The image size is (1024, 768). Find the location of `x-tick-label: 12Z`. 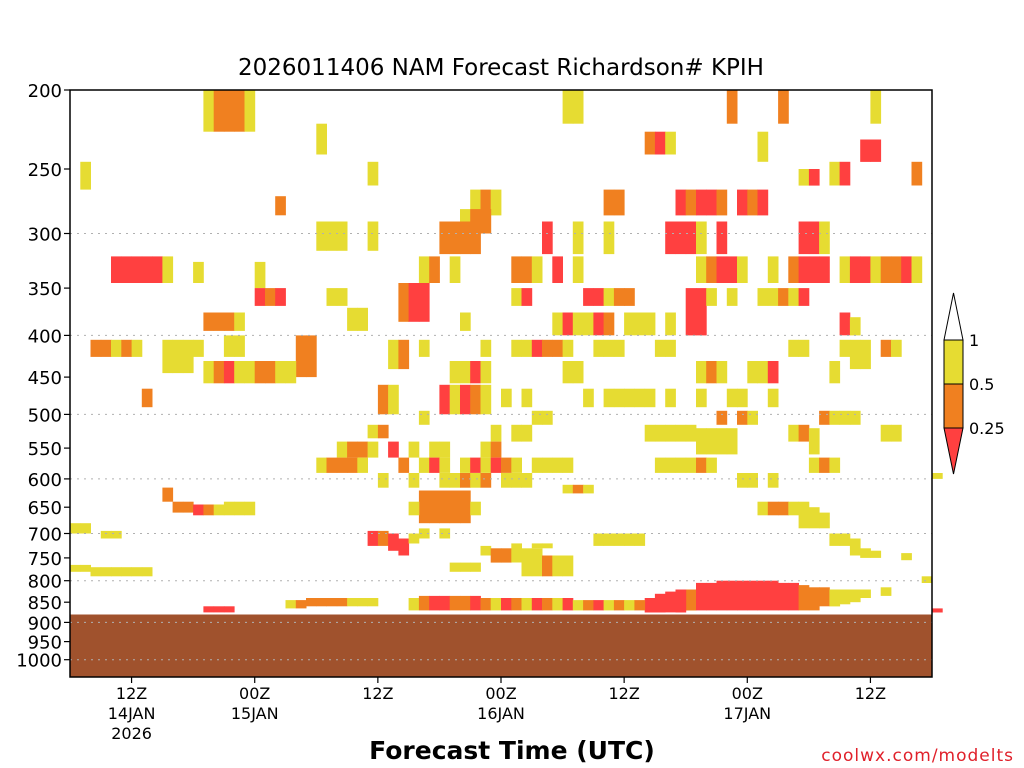

x-tick-label: 12Z is located at coordinates (377, 693).